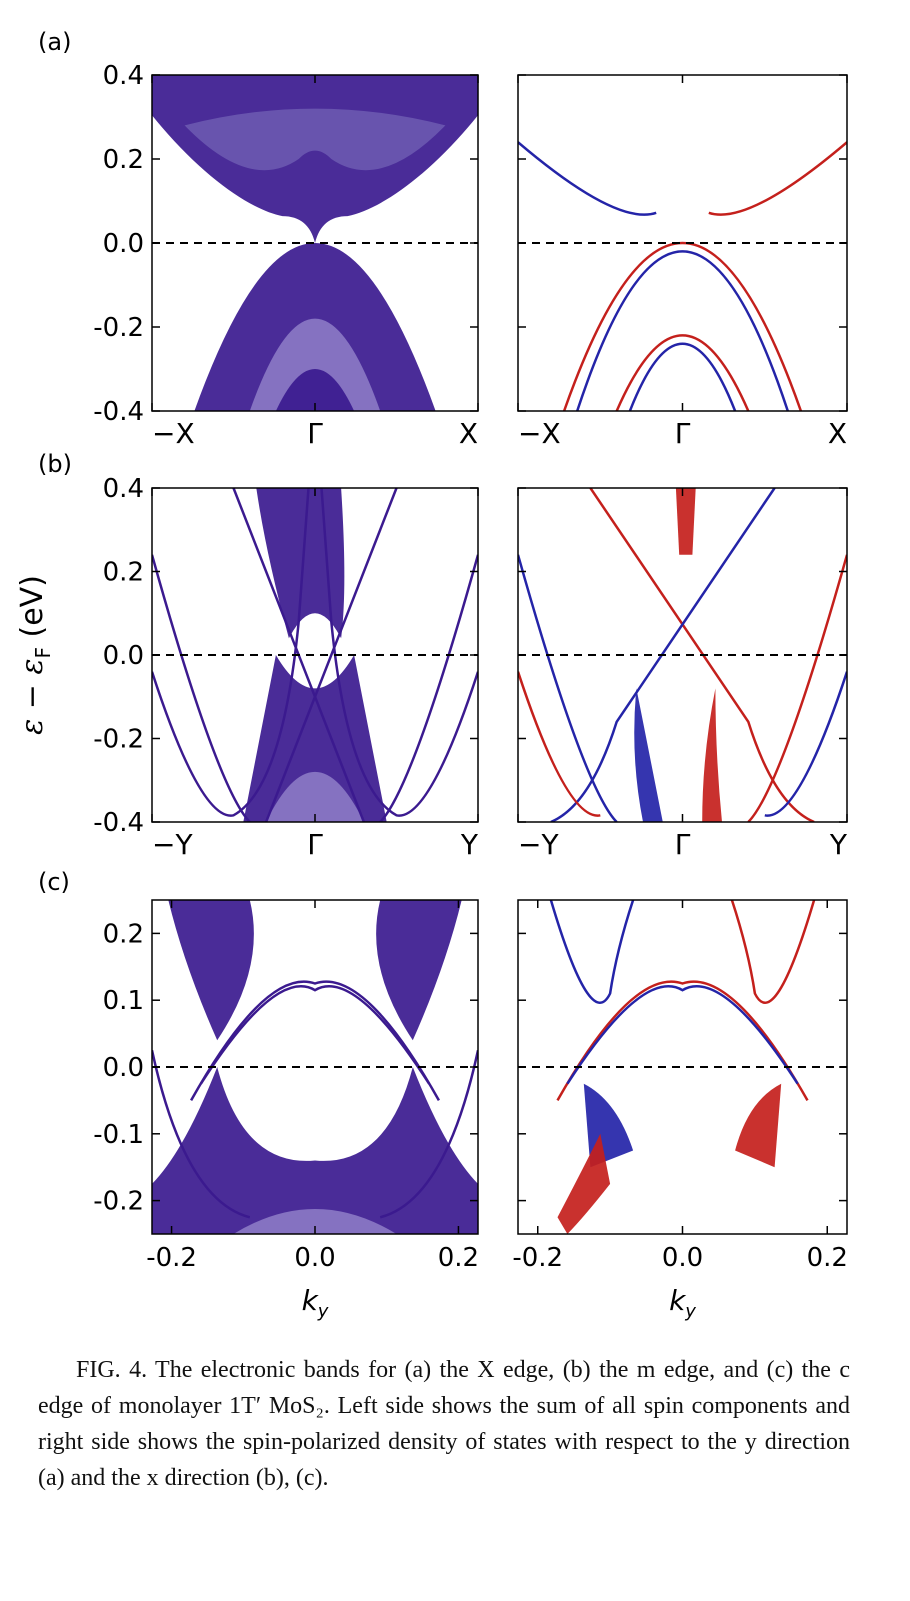  I want to click on panel-label: (c), so click(54, 882).